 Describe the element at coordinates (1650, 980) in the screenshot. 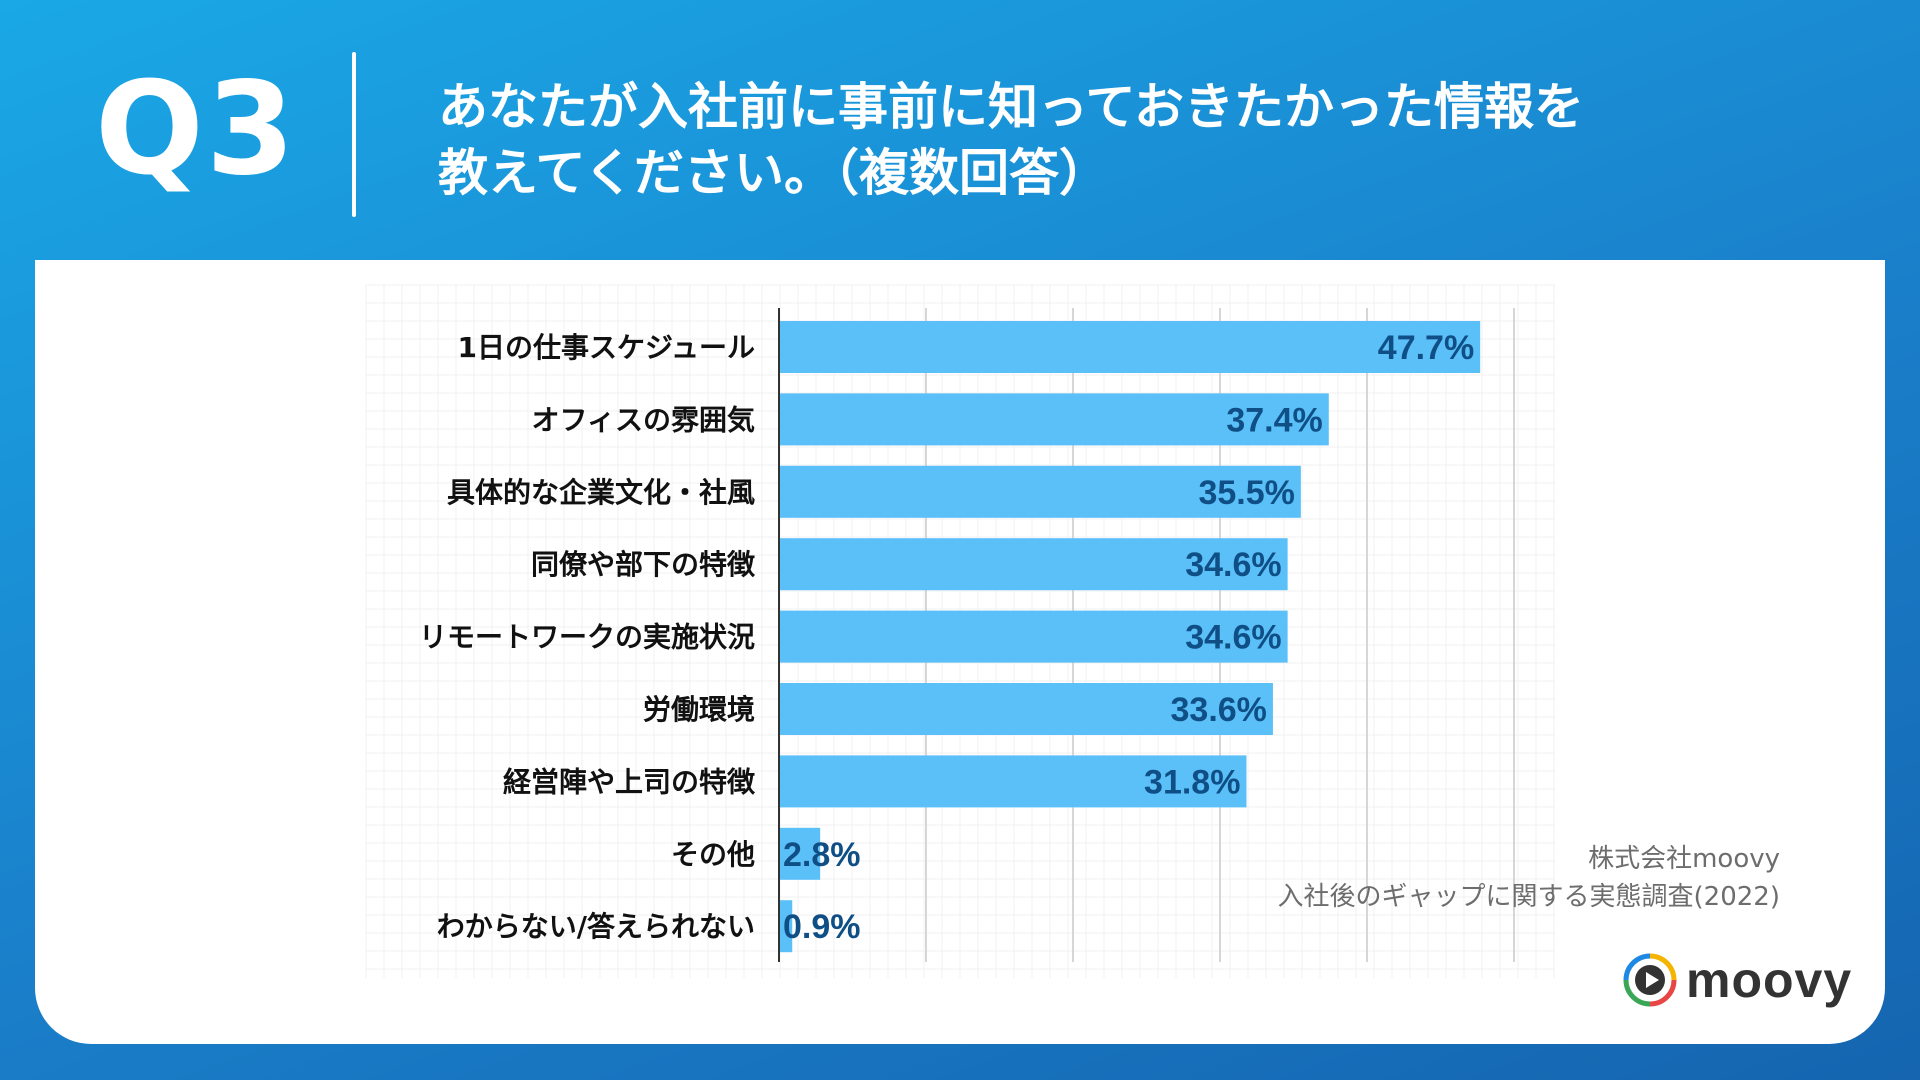

I see `play-circle-icon` at that location.